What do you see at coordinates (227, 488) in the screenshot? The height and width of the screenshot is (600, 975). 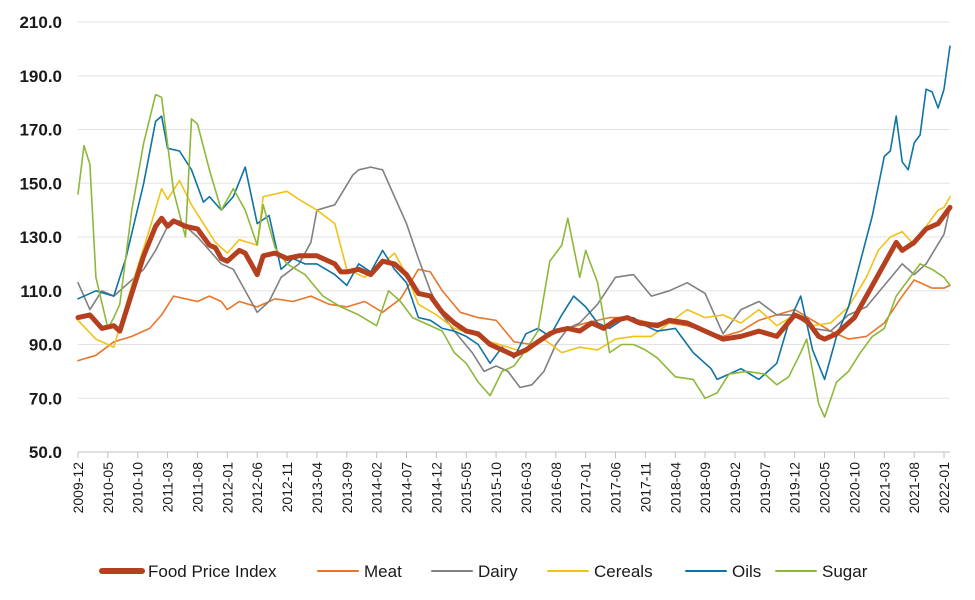 I see `x-tick-label: 2012-01` at bounding box center [227, 488].